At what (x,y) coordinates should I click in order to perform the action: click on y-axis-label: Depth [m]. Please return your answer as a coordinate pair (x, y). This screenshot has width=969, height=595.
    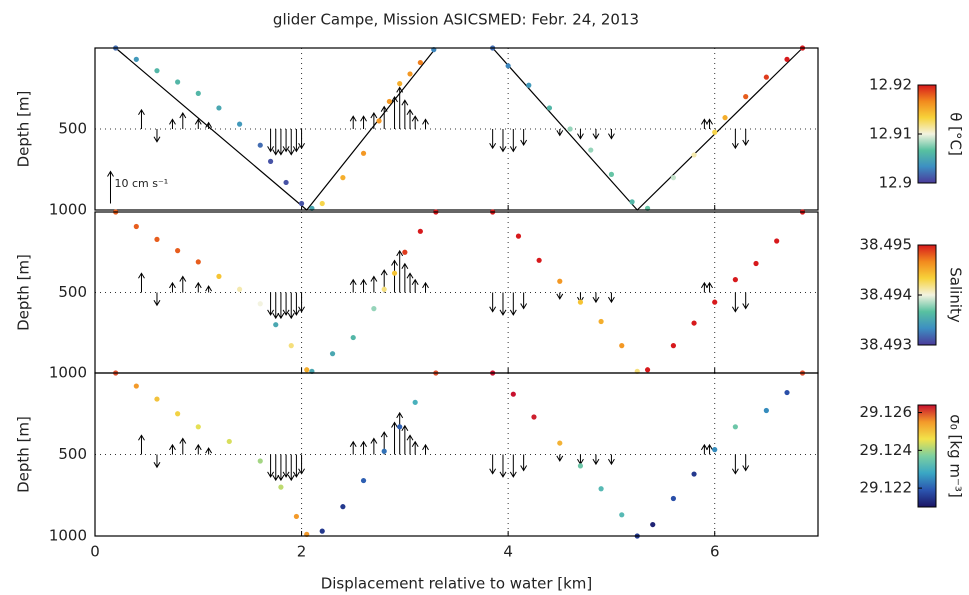
    Looking at the image, I should click on (24, 129).